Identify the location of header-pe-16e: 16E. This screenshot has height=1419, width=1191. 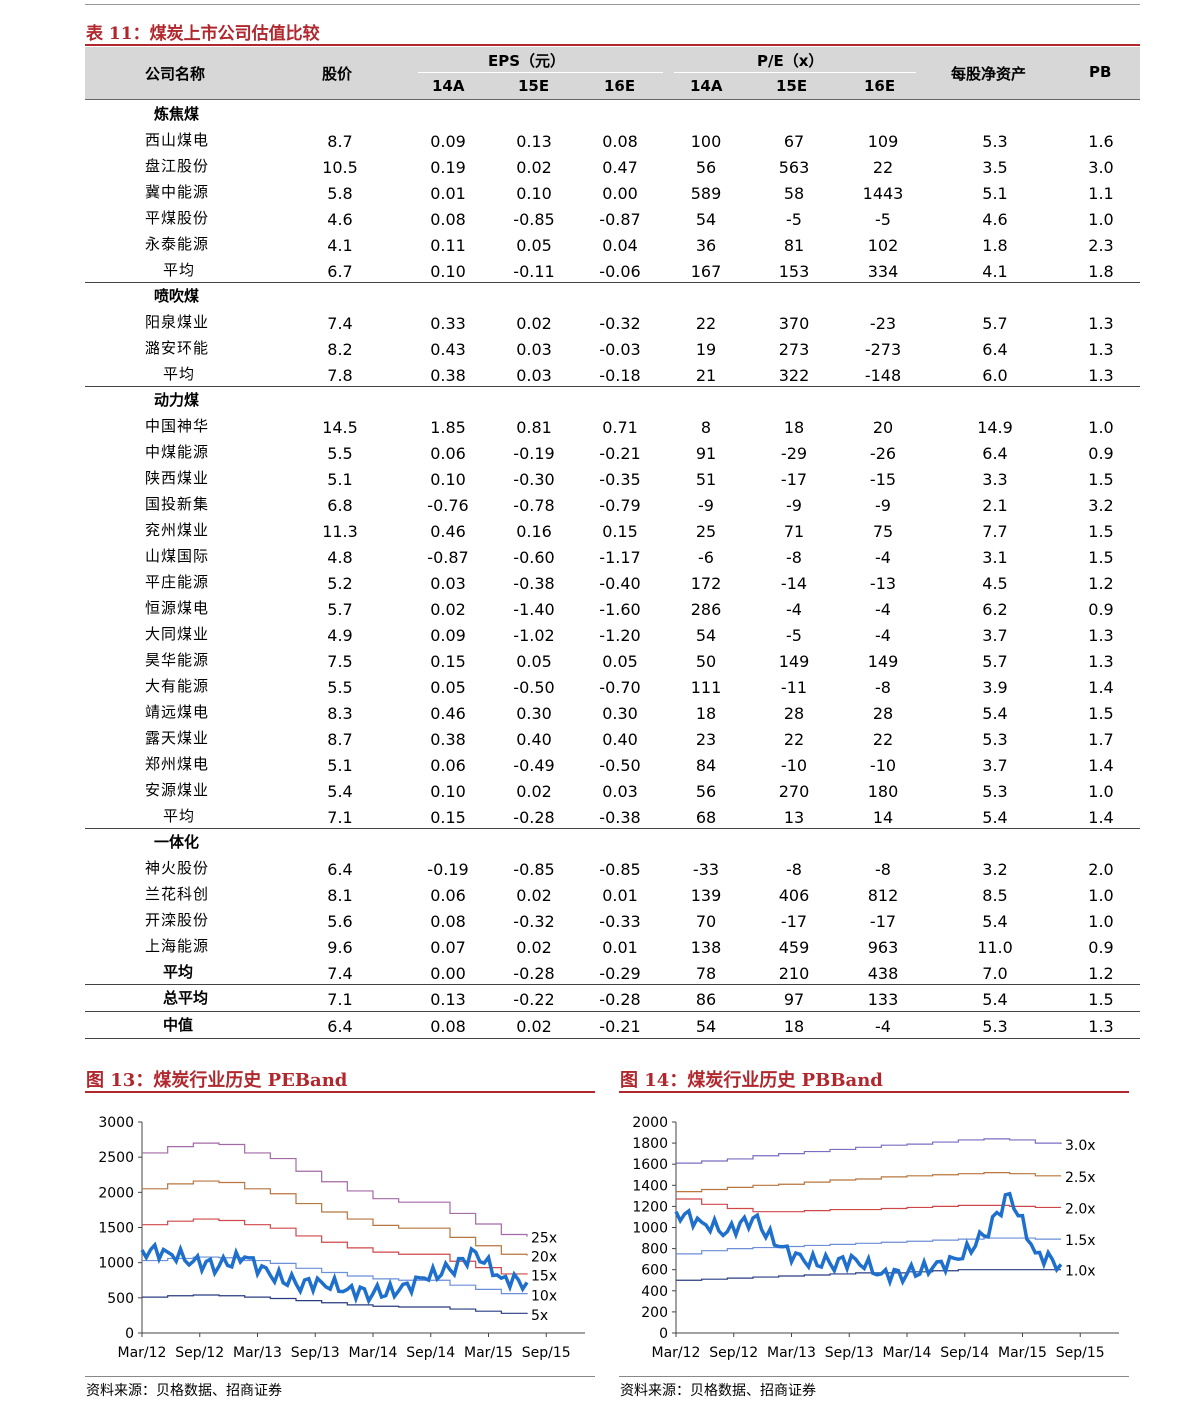
(880, 86).